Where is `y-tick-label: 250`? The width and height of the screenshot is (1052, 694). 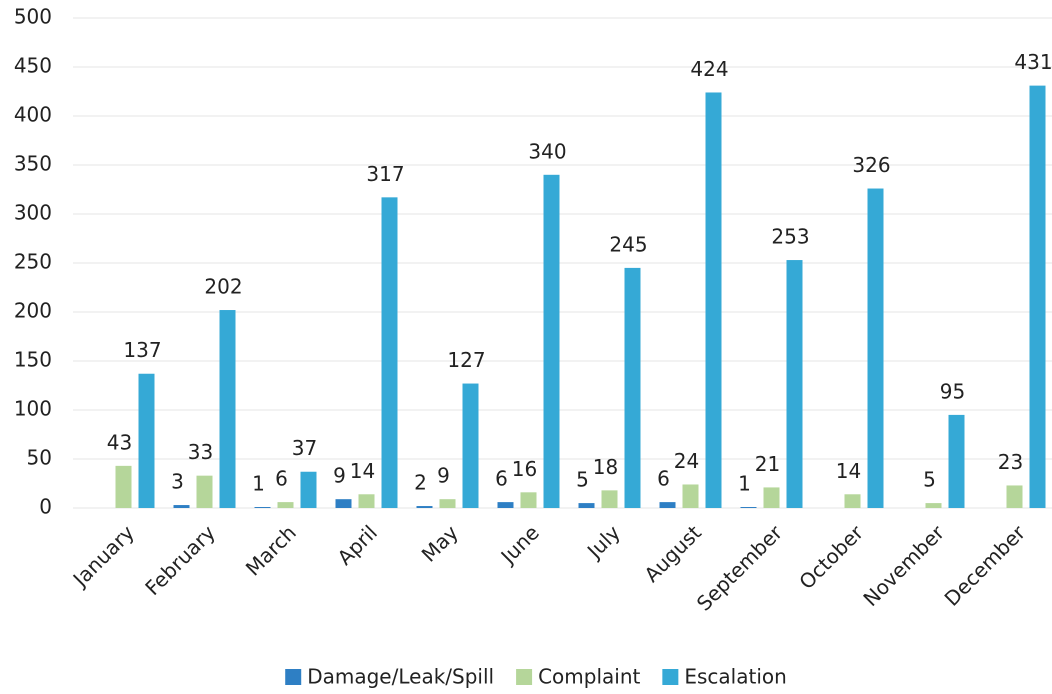
y-tick-label: 250 is located at coordinates (33, 262).